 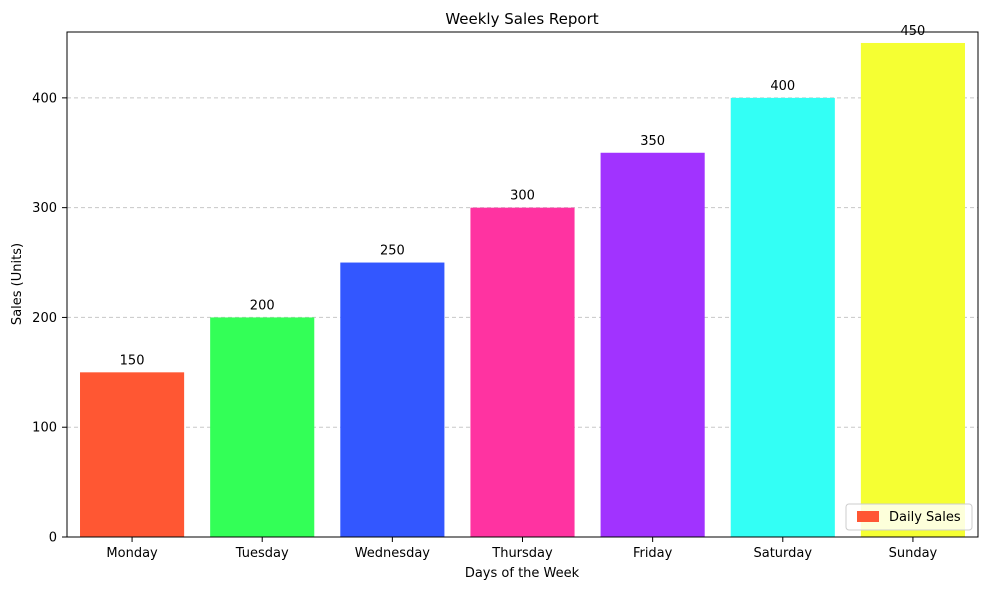 I want to click on legend-box, so click(x=909, y=517).